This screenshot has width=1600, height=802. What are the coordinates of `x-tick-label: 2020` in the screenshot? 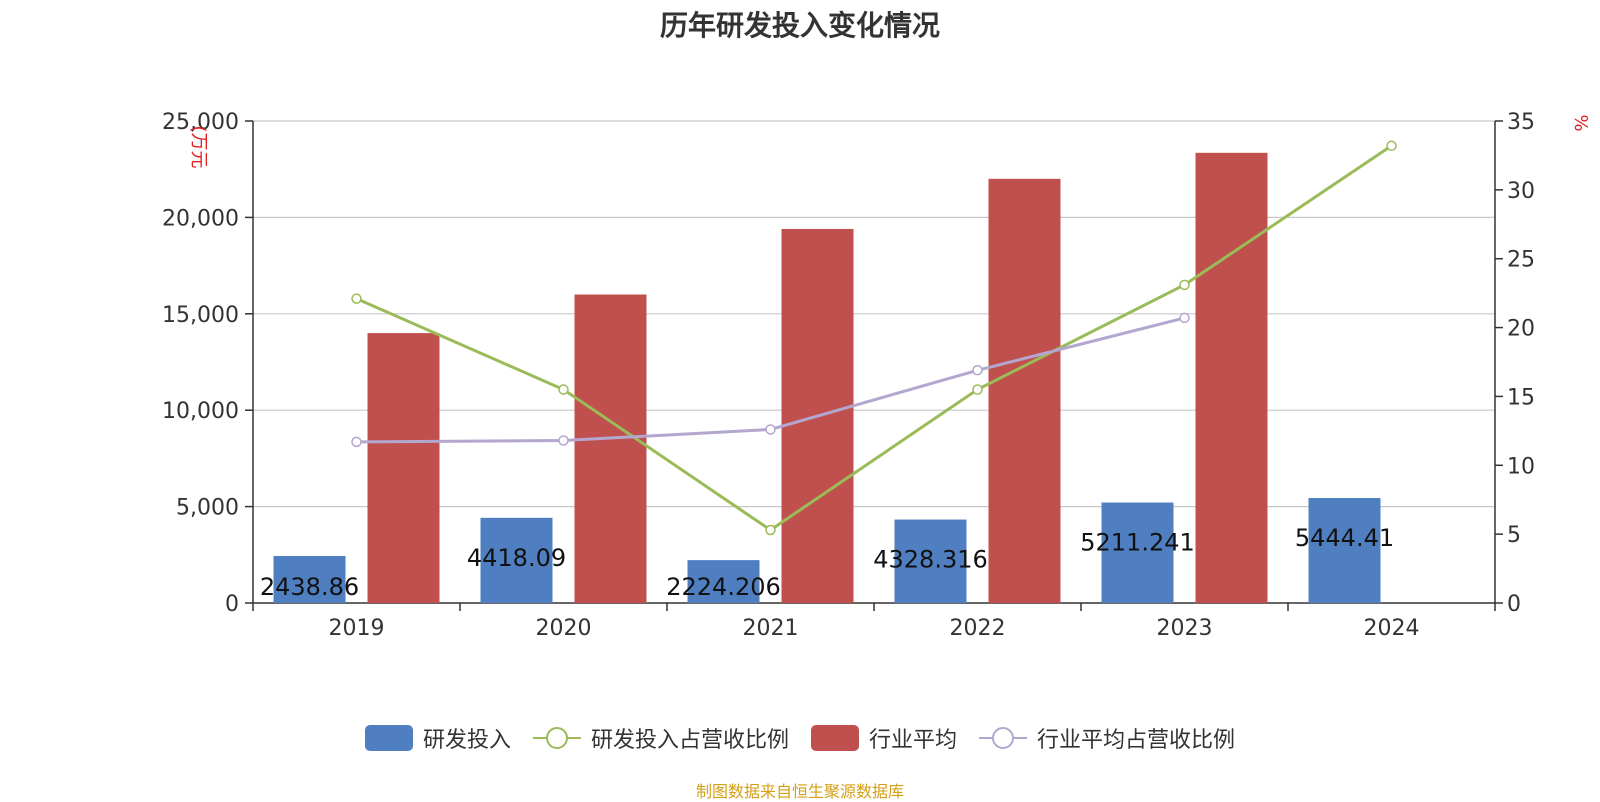 It's located at (564, 628).